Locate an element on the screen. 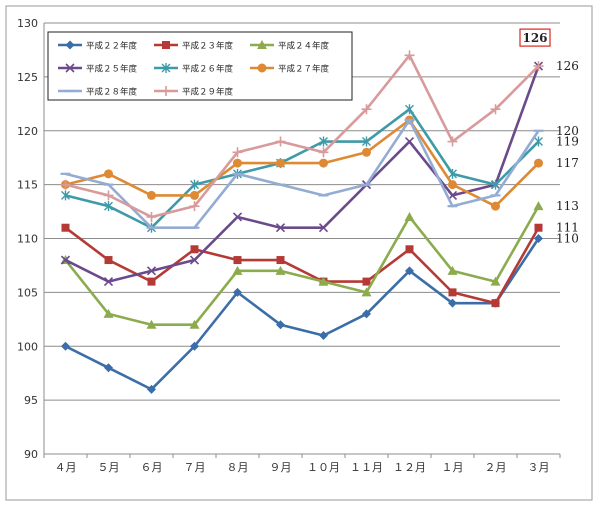  x-tick-label: ４月 is located at coordinates (66, 467).